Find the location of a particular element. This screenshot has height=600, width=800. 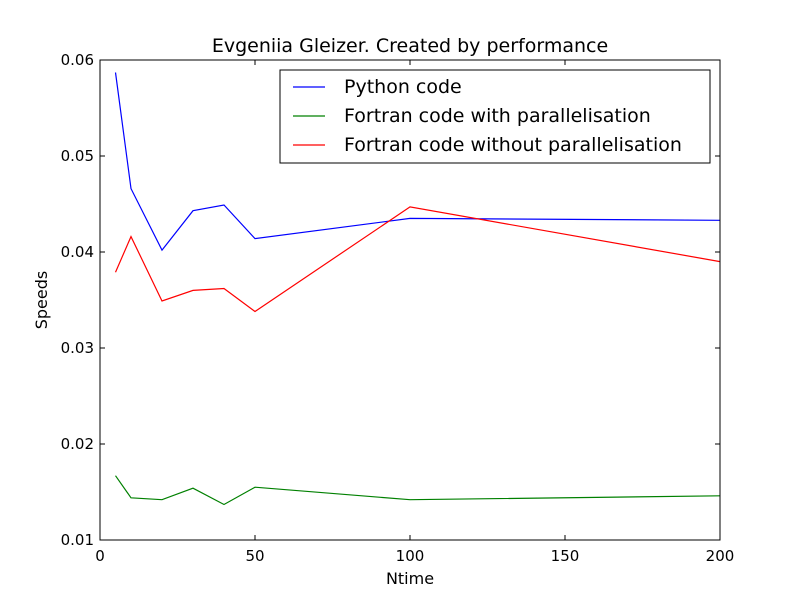

legend-label-1: Fortran code with parallelisation is located at coordinates (497, 116).